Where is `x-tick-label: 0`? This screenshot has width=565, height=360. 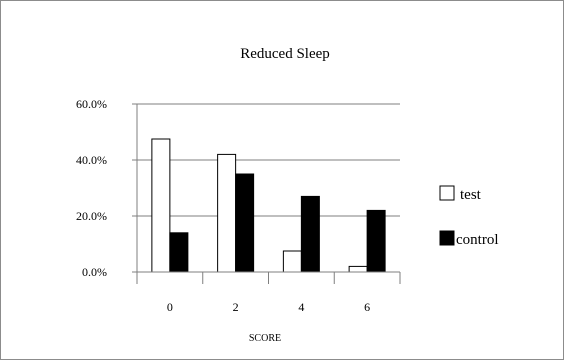
x-tick-label: 0 is located at coordinates (170, 307).